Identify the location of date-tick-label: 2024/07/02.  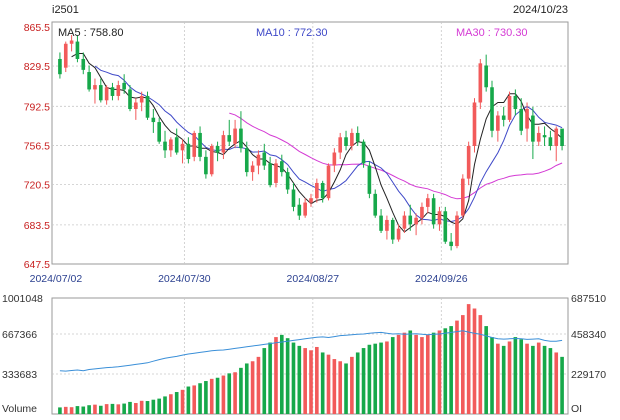
(56, 279).